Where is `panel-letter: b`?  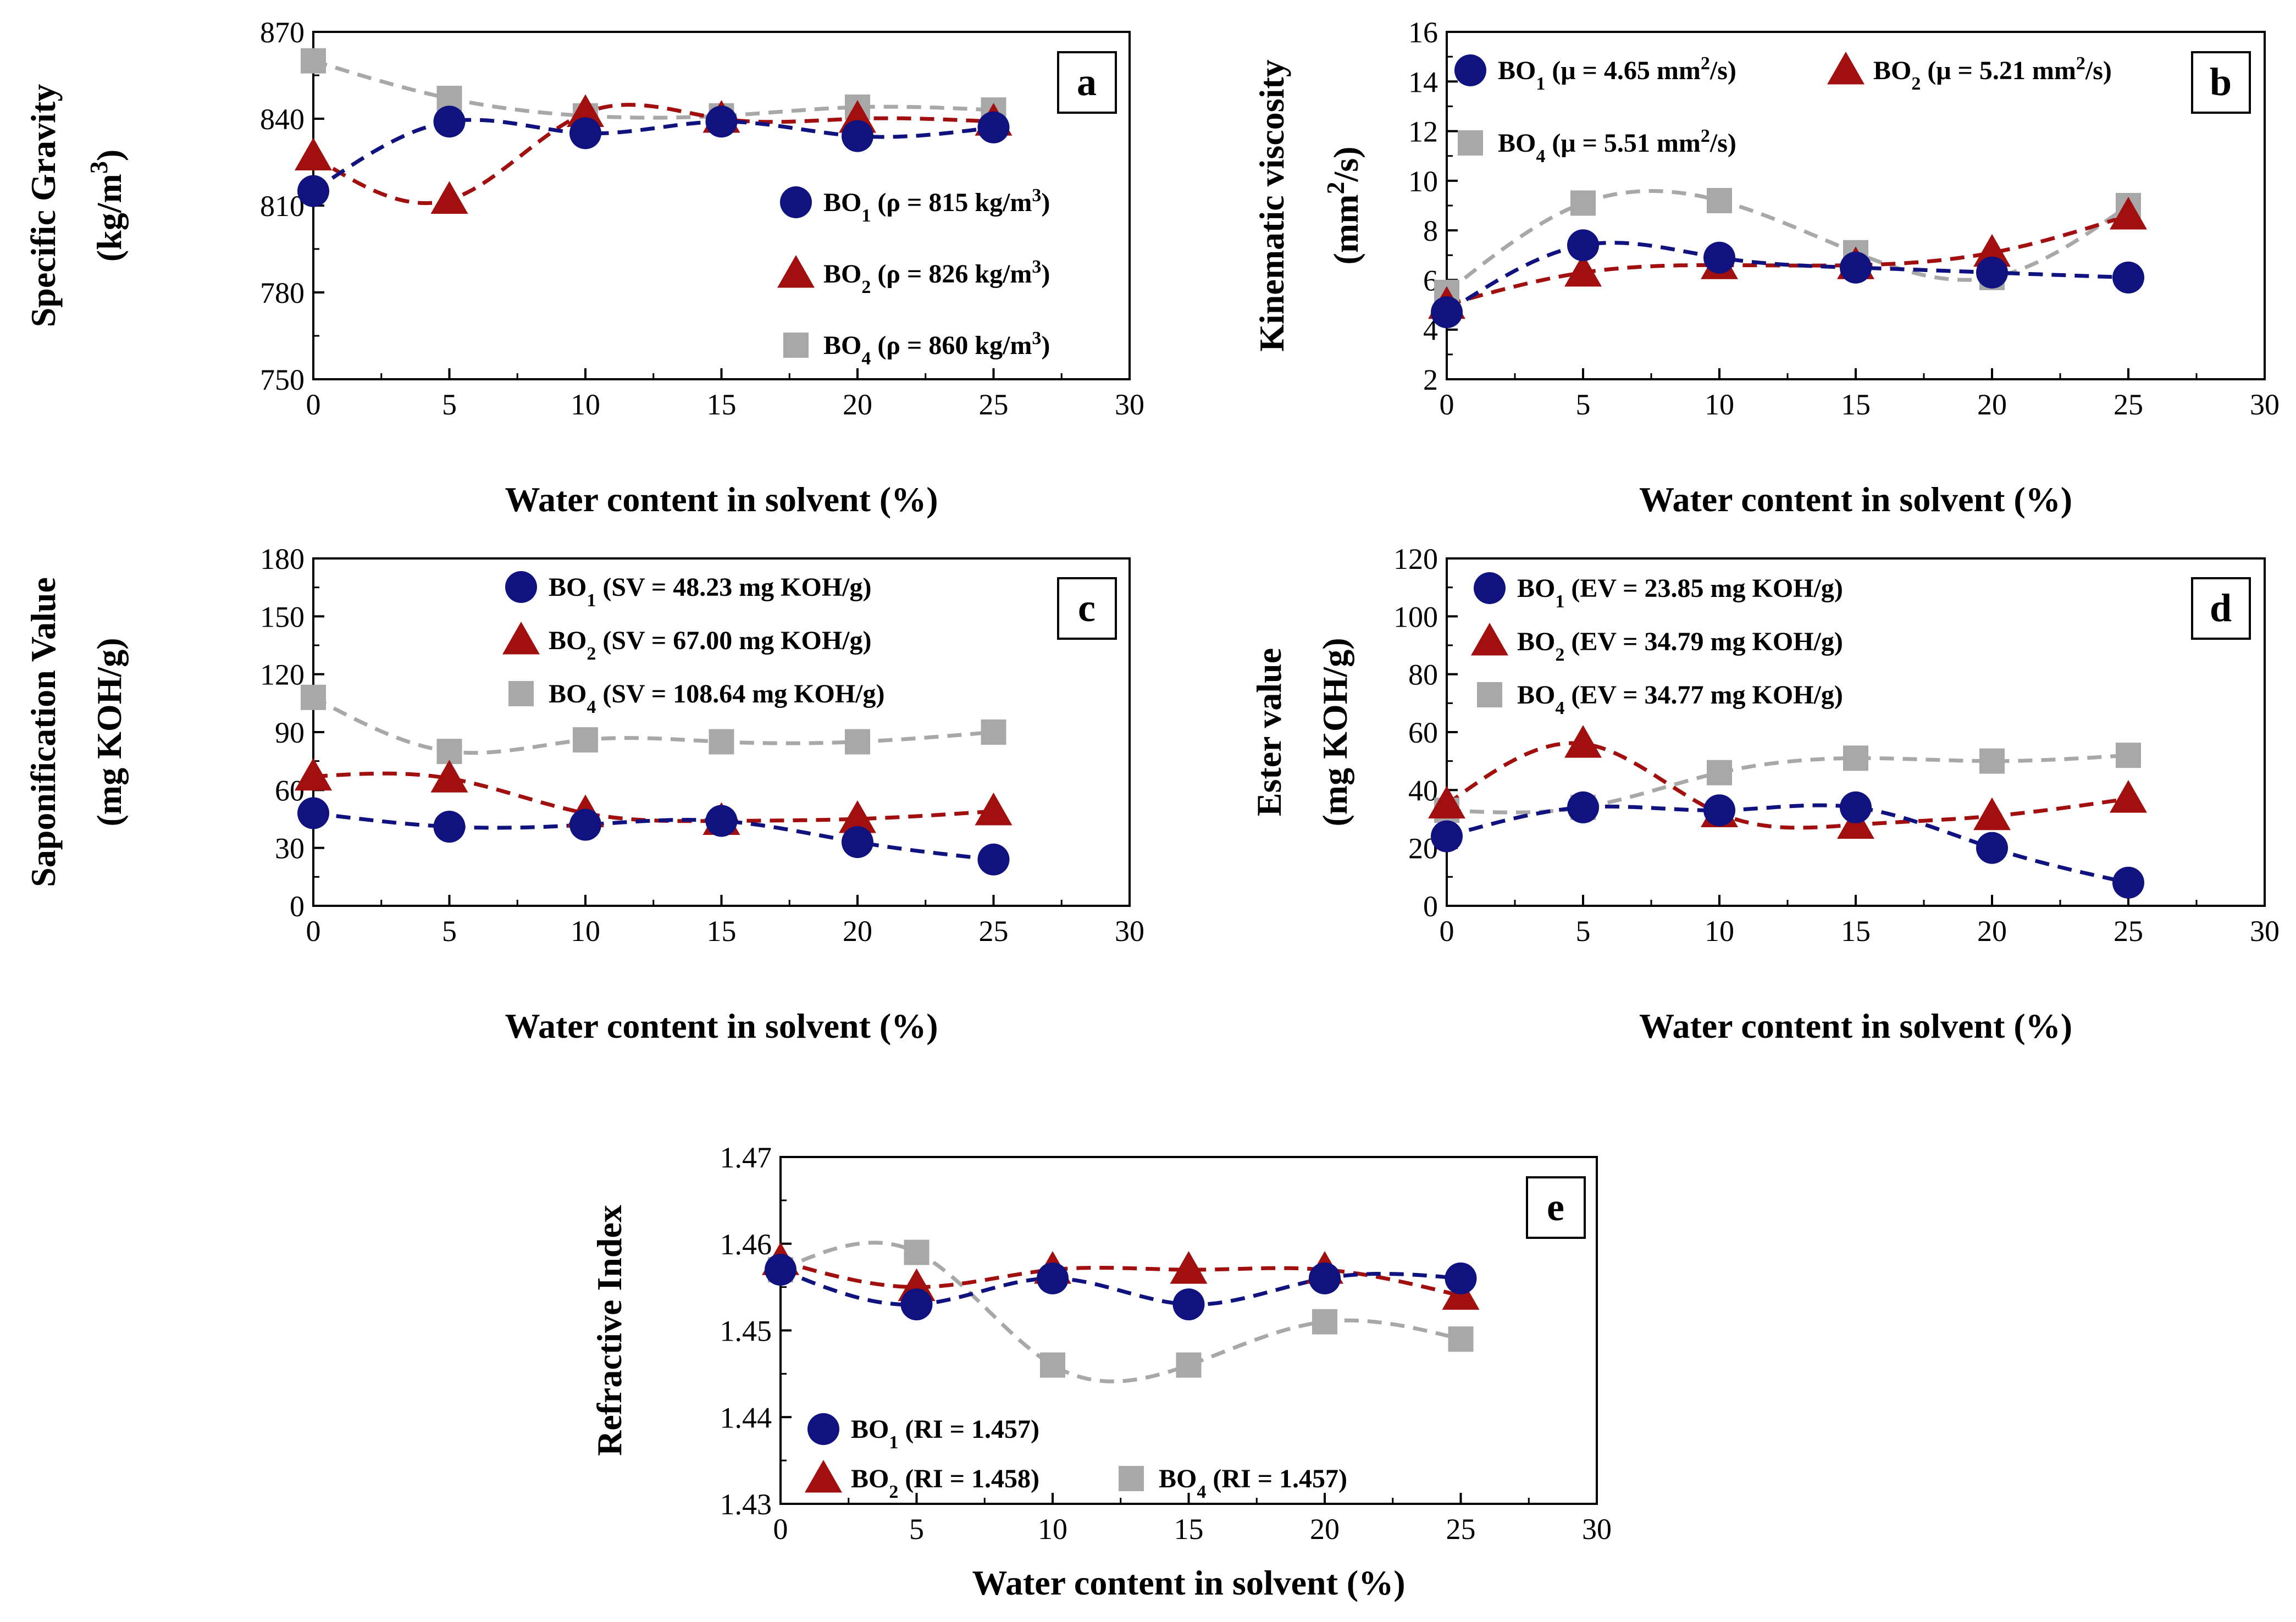
panel-letter: b is located at coordinates (2221, 82).